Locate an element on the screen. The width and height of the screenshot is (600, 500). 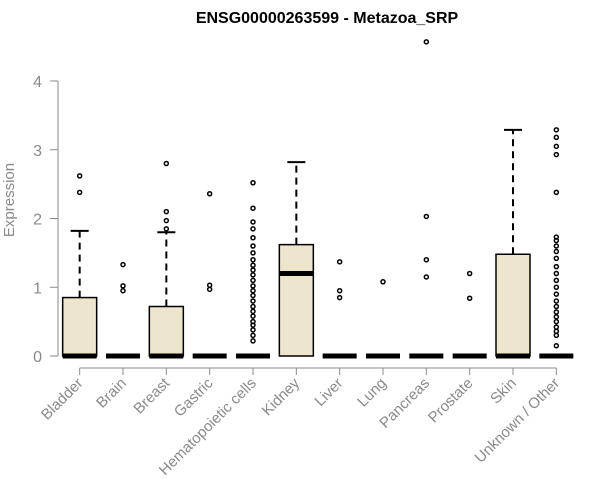
x-tick-label: Kidney is located at coordinates (281, 396).